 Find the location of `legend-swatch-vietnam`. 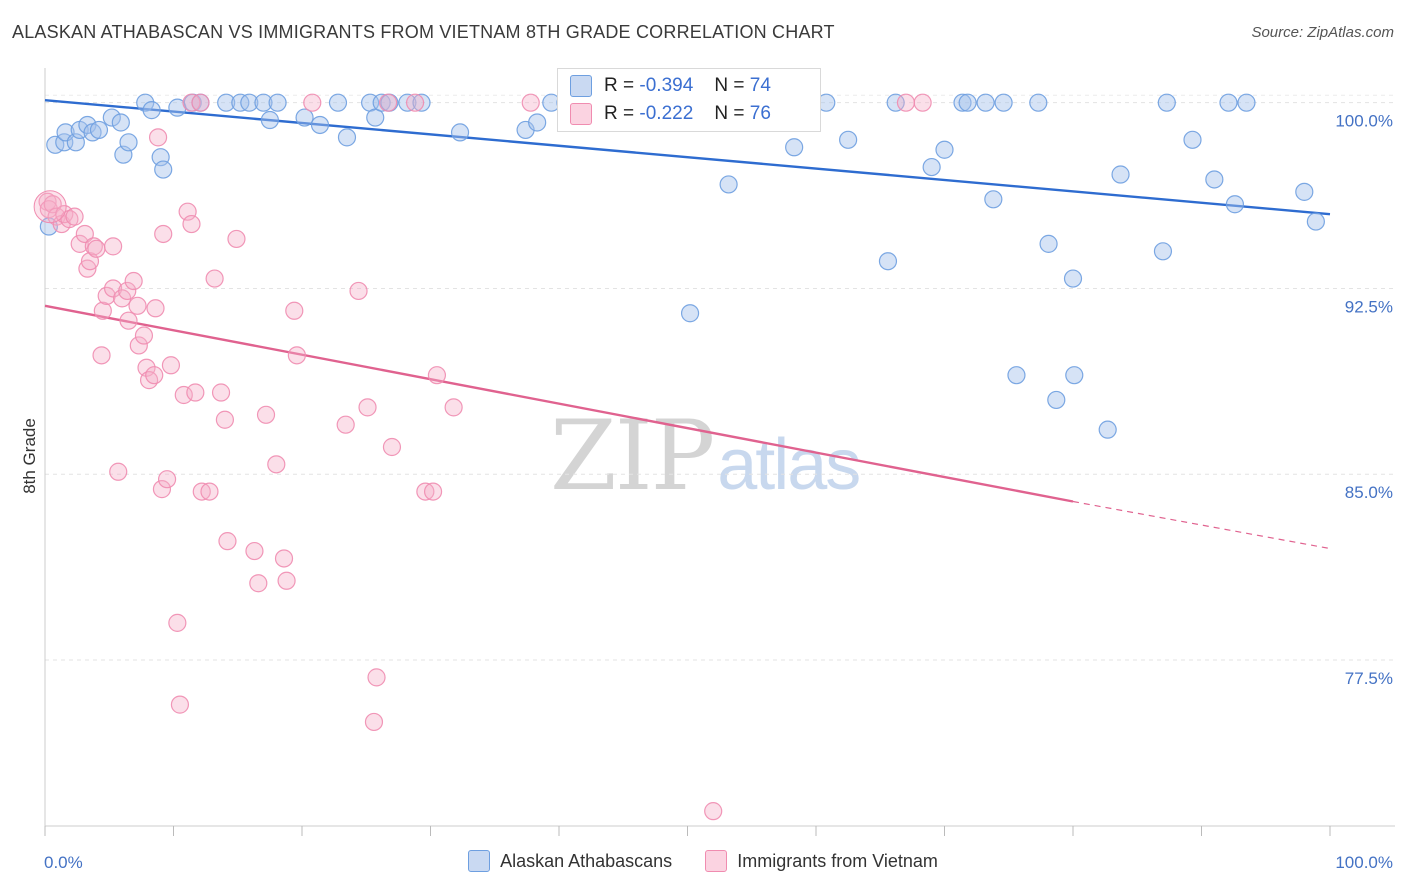

legend-swatch-vietnam is located at coordinates (716, 861).